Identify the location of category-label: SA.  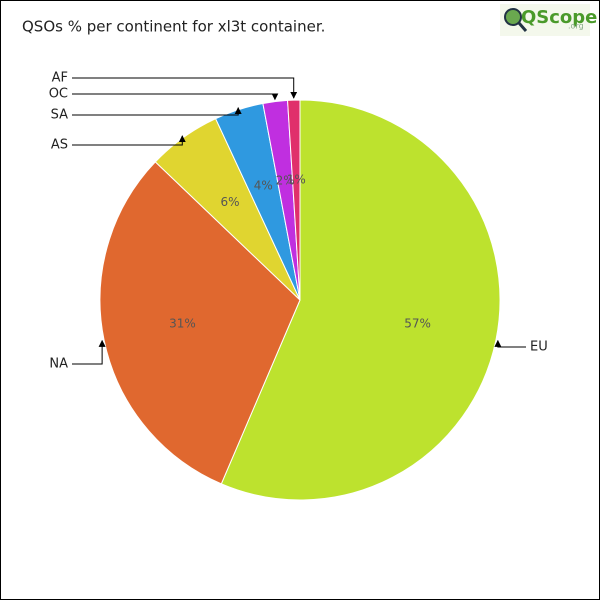
(59, 115).